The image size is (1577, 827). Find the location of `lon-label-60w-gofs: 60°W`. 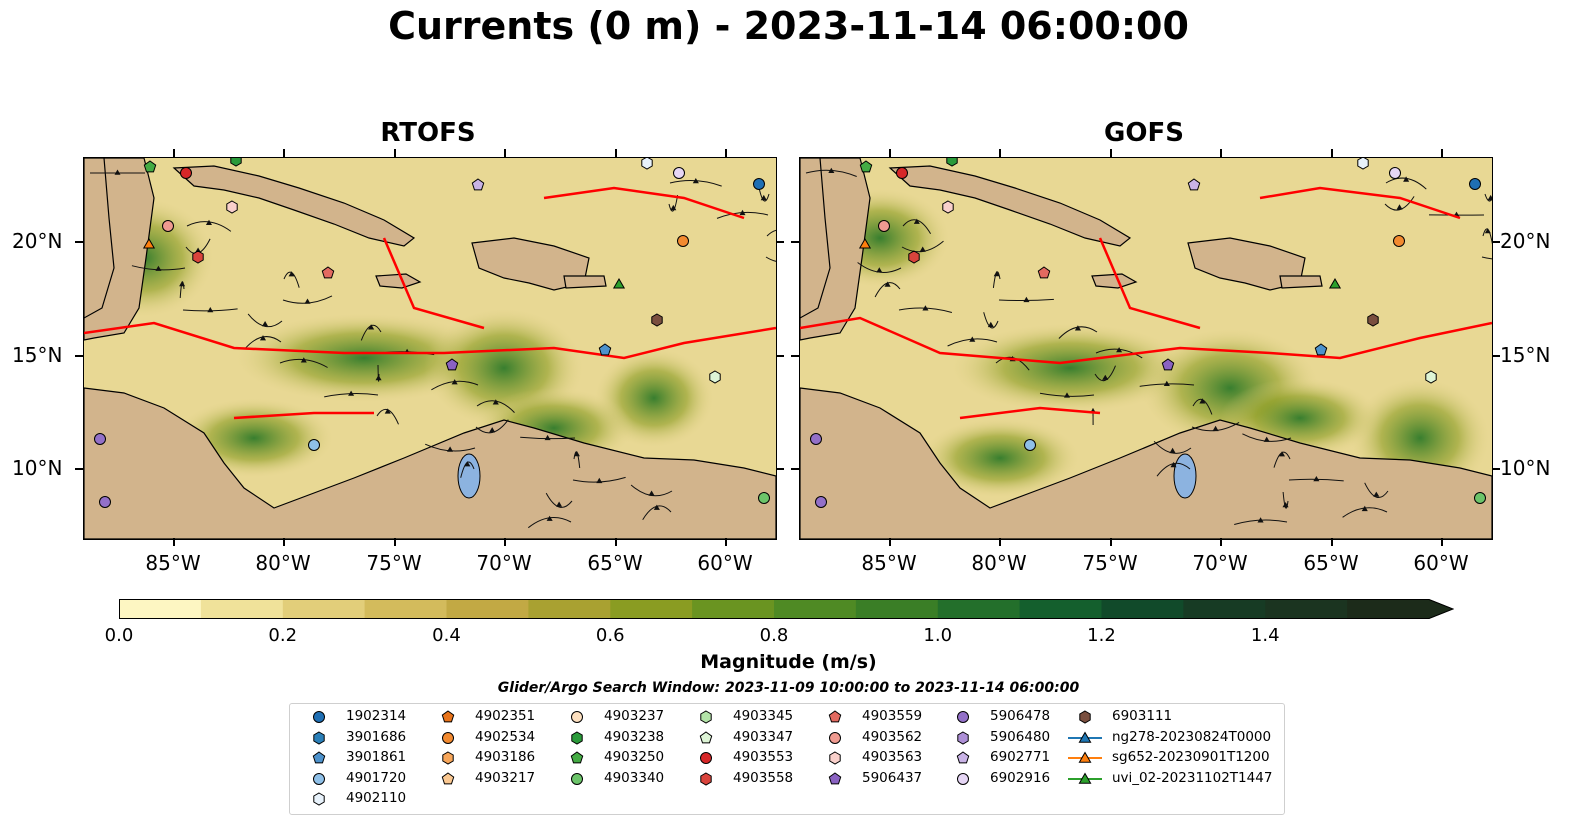

lon-label-60w-gofs: 60°W is located at coordinates (1441, 563).